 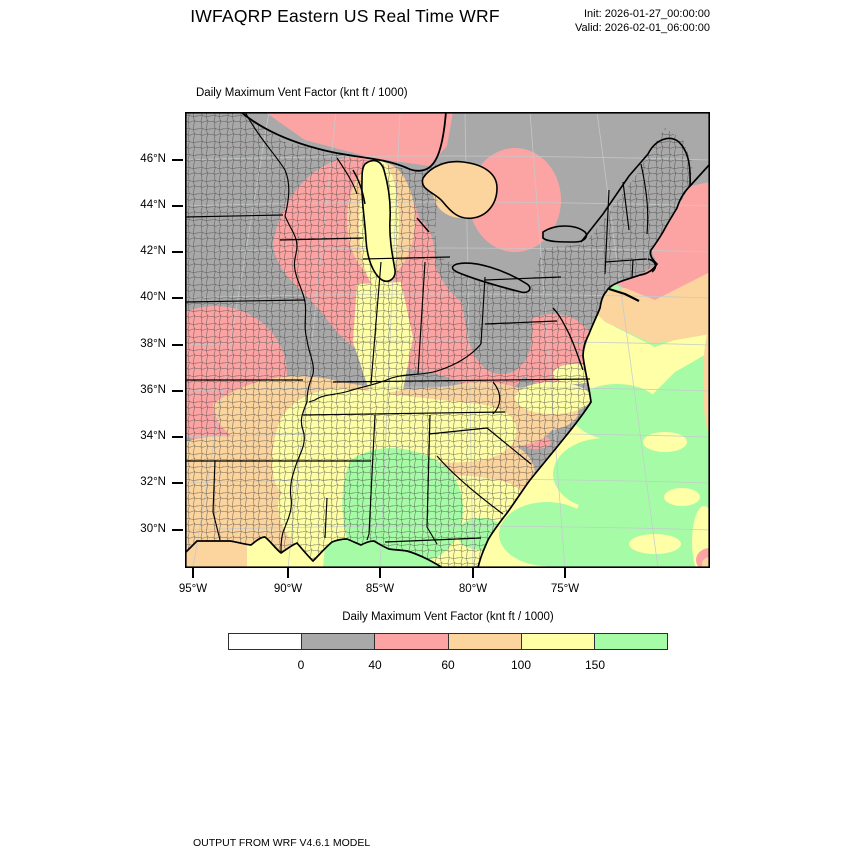 What do you see at coordinates (345, 16) in the screenshot?
I see `page-title: IWFAQRP Eastern US Real Time WRF` at bounding box center [345, 16].